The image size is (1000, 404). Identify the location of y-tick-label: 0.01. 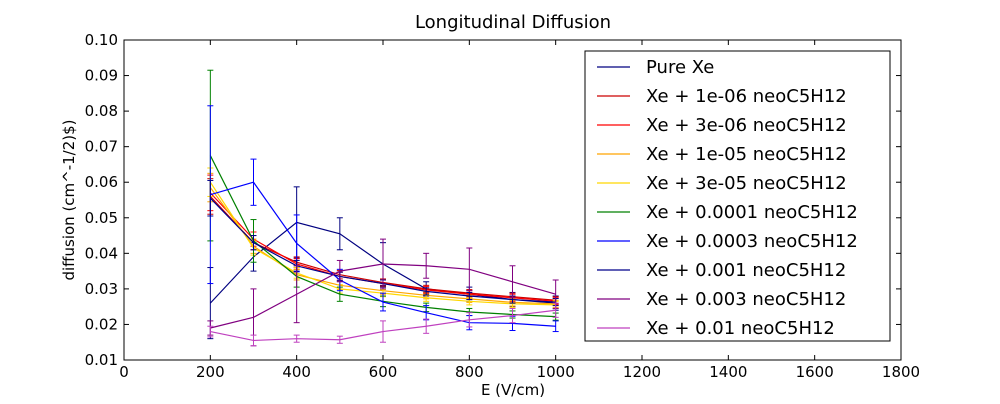
(101, 360).